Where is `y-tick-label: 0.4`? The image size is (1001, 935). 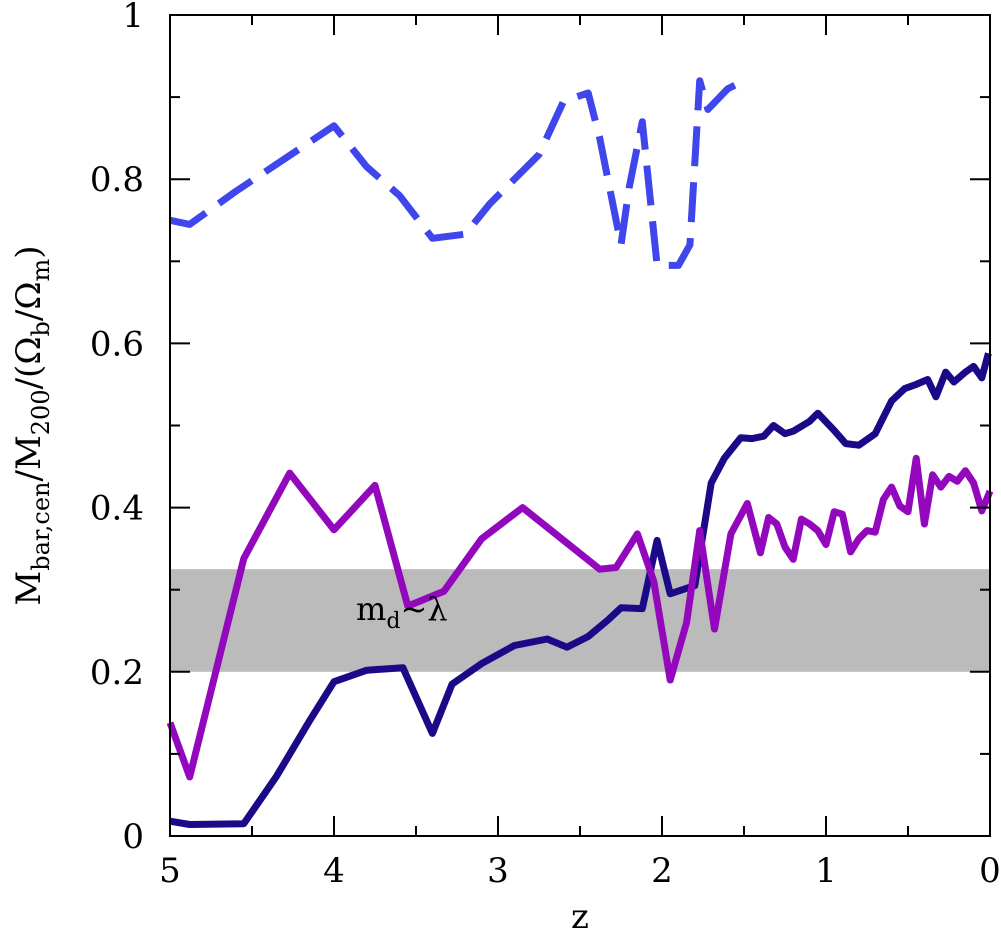
y-tick-label: 0.4 is located at coordinates (117, 509).